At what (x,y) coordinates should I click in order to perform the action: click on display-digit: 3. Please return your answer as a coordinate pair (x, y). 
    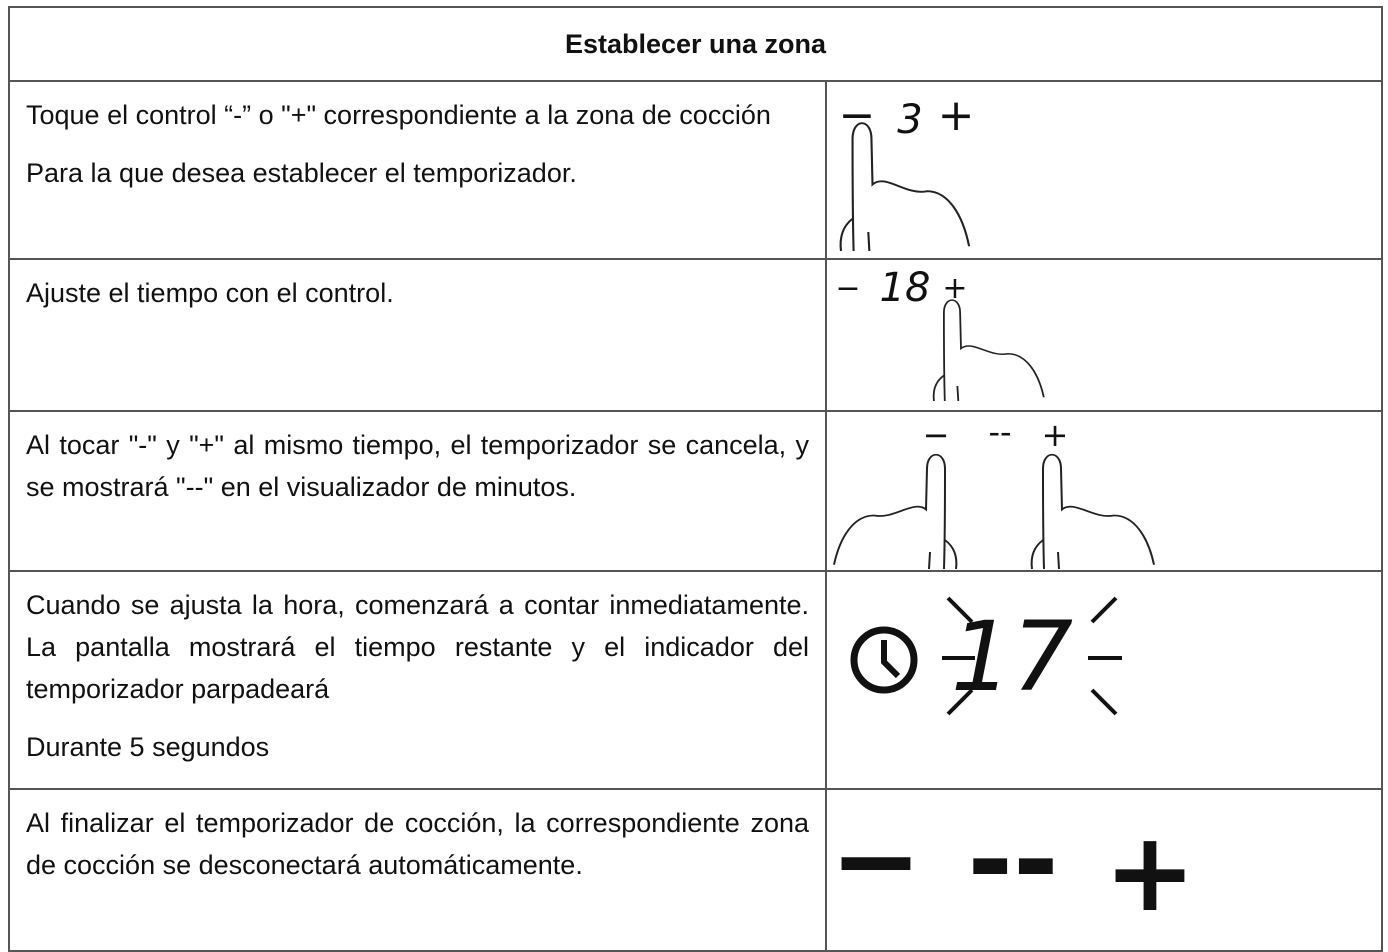
    Looking at the image, I should click on (909, 120).